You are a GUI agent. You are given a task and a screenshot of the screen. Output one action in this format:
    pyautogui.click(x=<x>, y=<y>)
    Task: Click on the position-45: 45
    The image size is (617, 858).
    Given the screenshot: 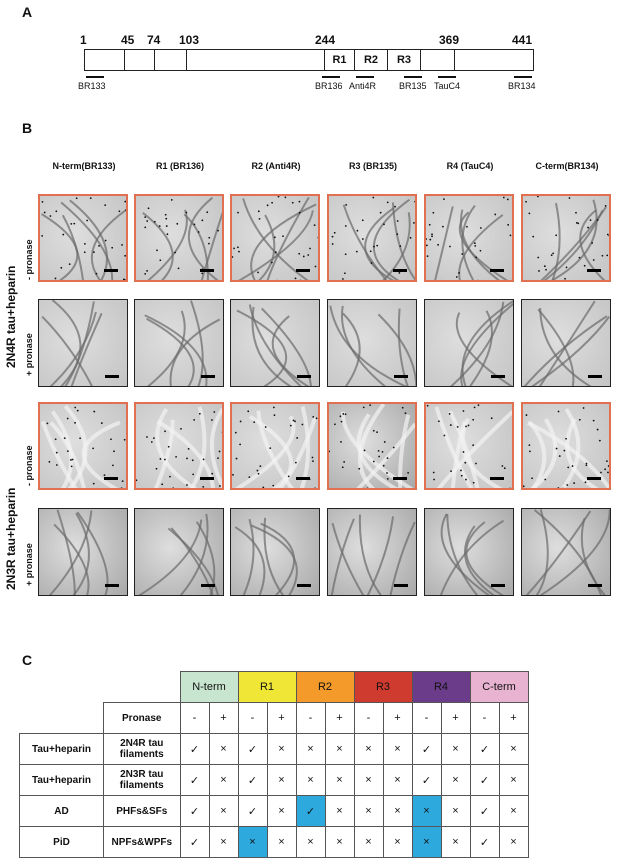 What is the action you would take?
    pyautogui.click(x=127, y=40)
    